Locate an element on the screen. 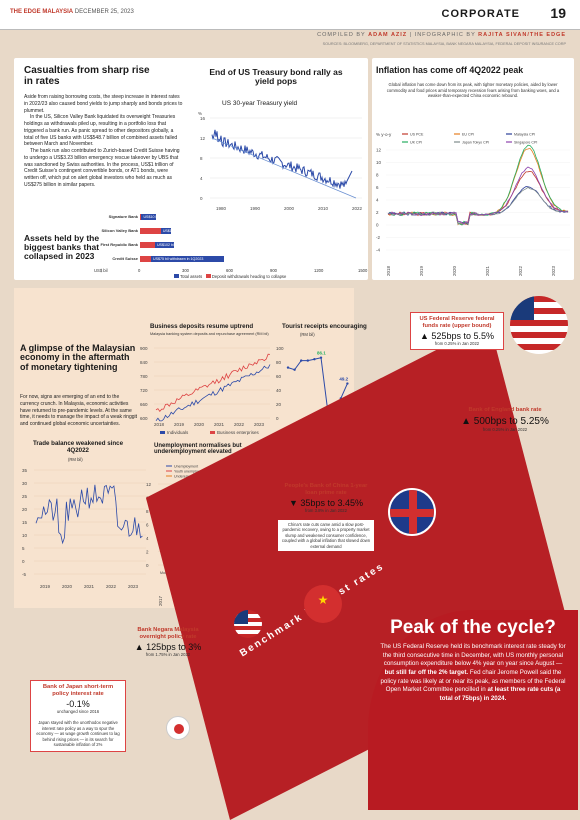 This screenshot has height=820, width=580. y-tick-label: 10 is located at coordinates (379, 162).